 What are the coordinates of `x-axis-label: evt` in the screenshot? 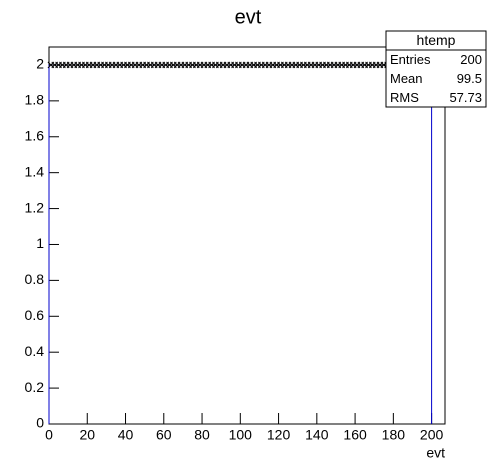 It's located at (435, 453).